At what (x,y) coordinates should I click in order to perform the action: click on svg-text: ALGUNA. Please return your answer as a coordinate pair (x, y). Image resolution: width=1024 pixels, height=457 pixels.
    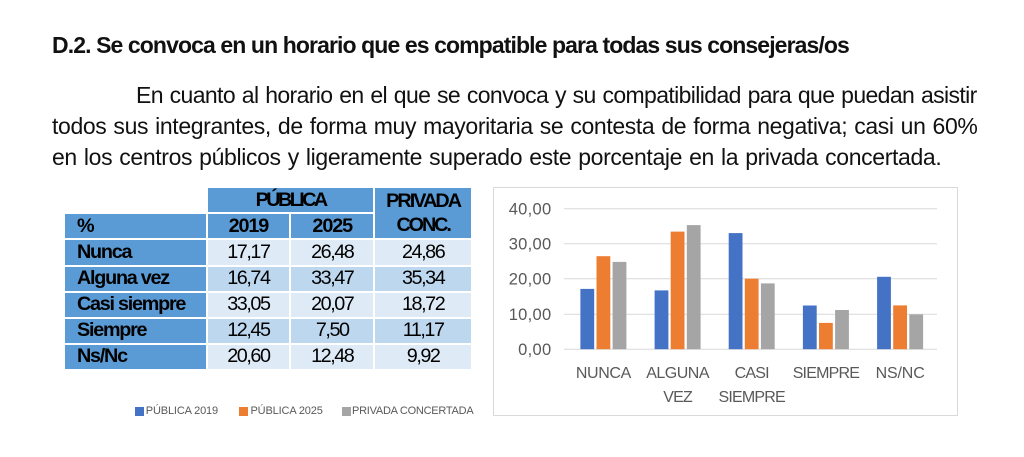
    Looking at the image, I should click on (678, 373).